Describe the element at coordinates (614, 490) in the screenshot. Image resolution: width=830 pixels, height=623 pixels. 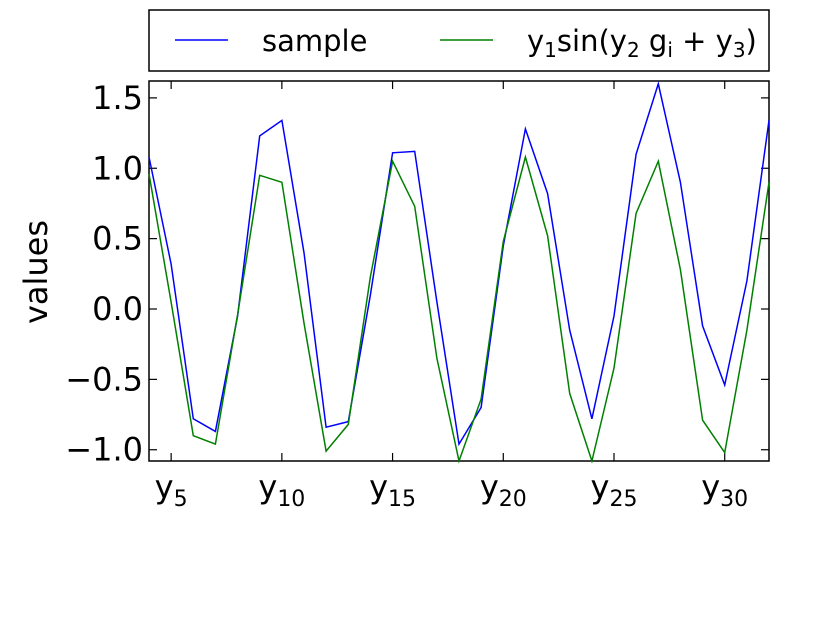
I see `x-tick-label: y25` at that location.